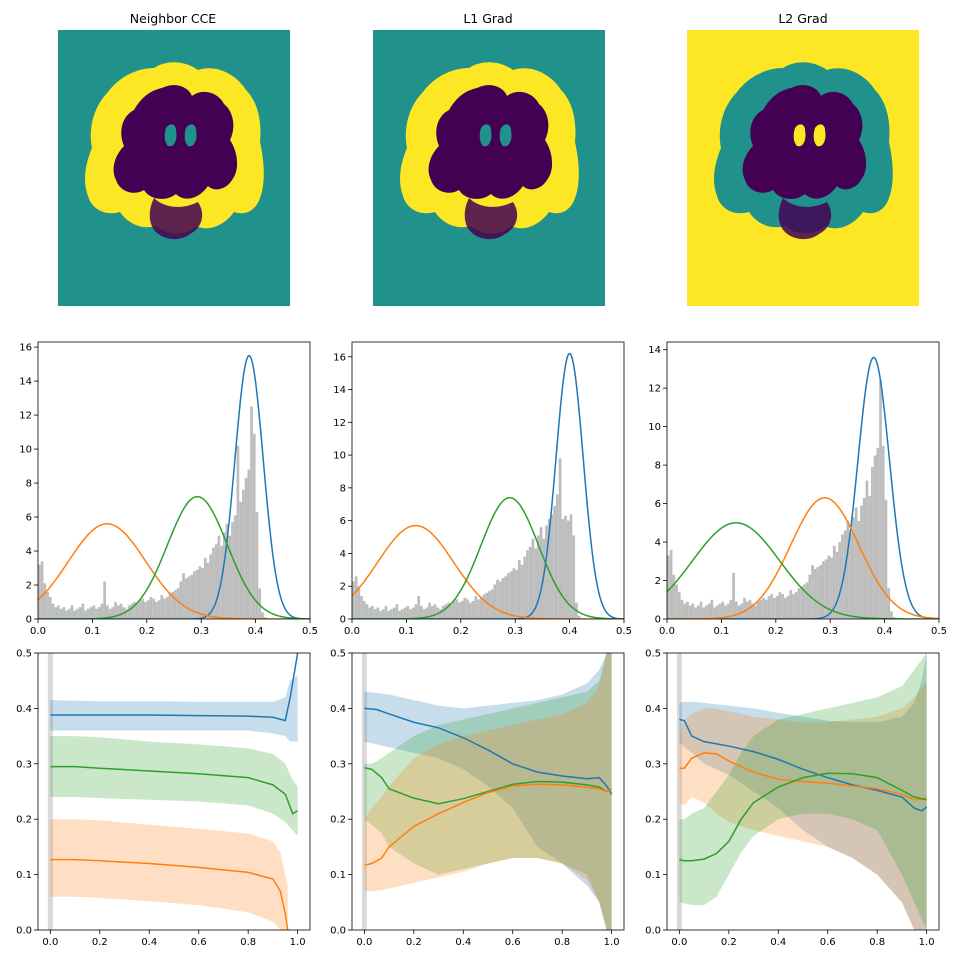 This screenshot has width=960, height=960. I want to click on y-tick-label: 0.5, so click(653, 654).